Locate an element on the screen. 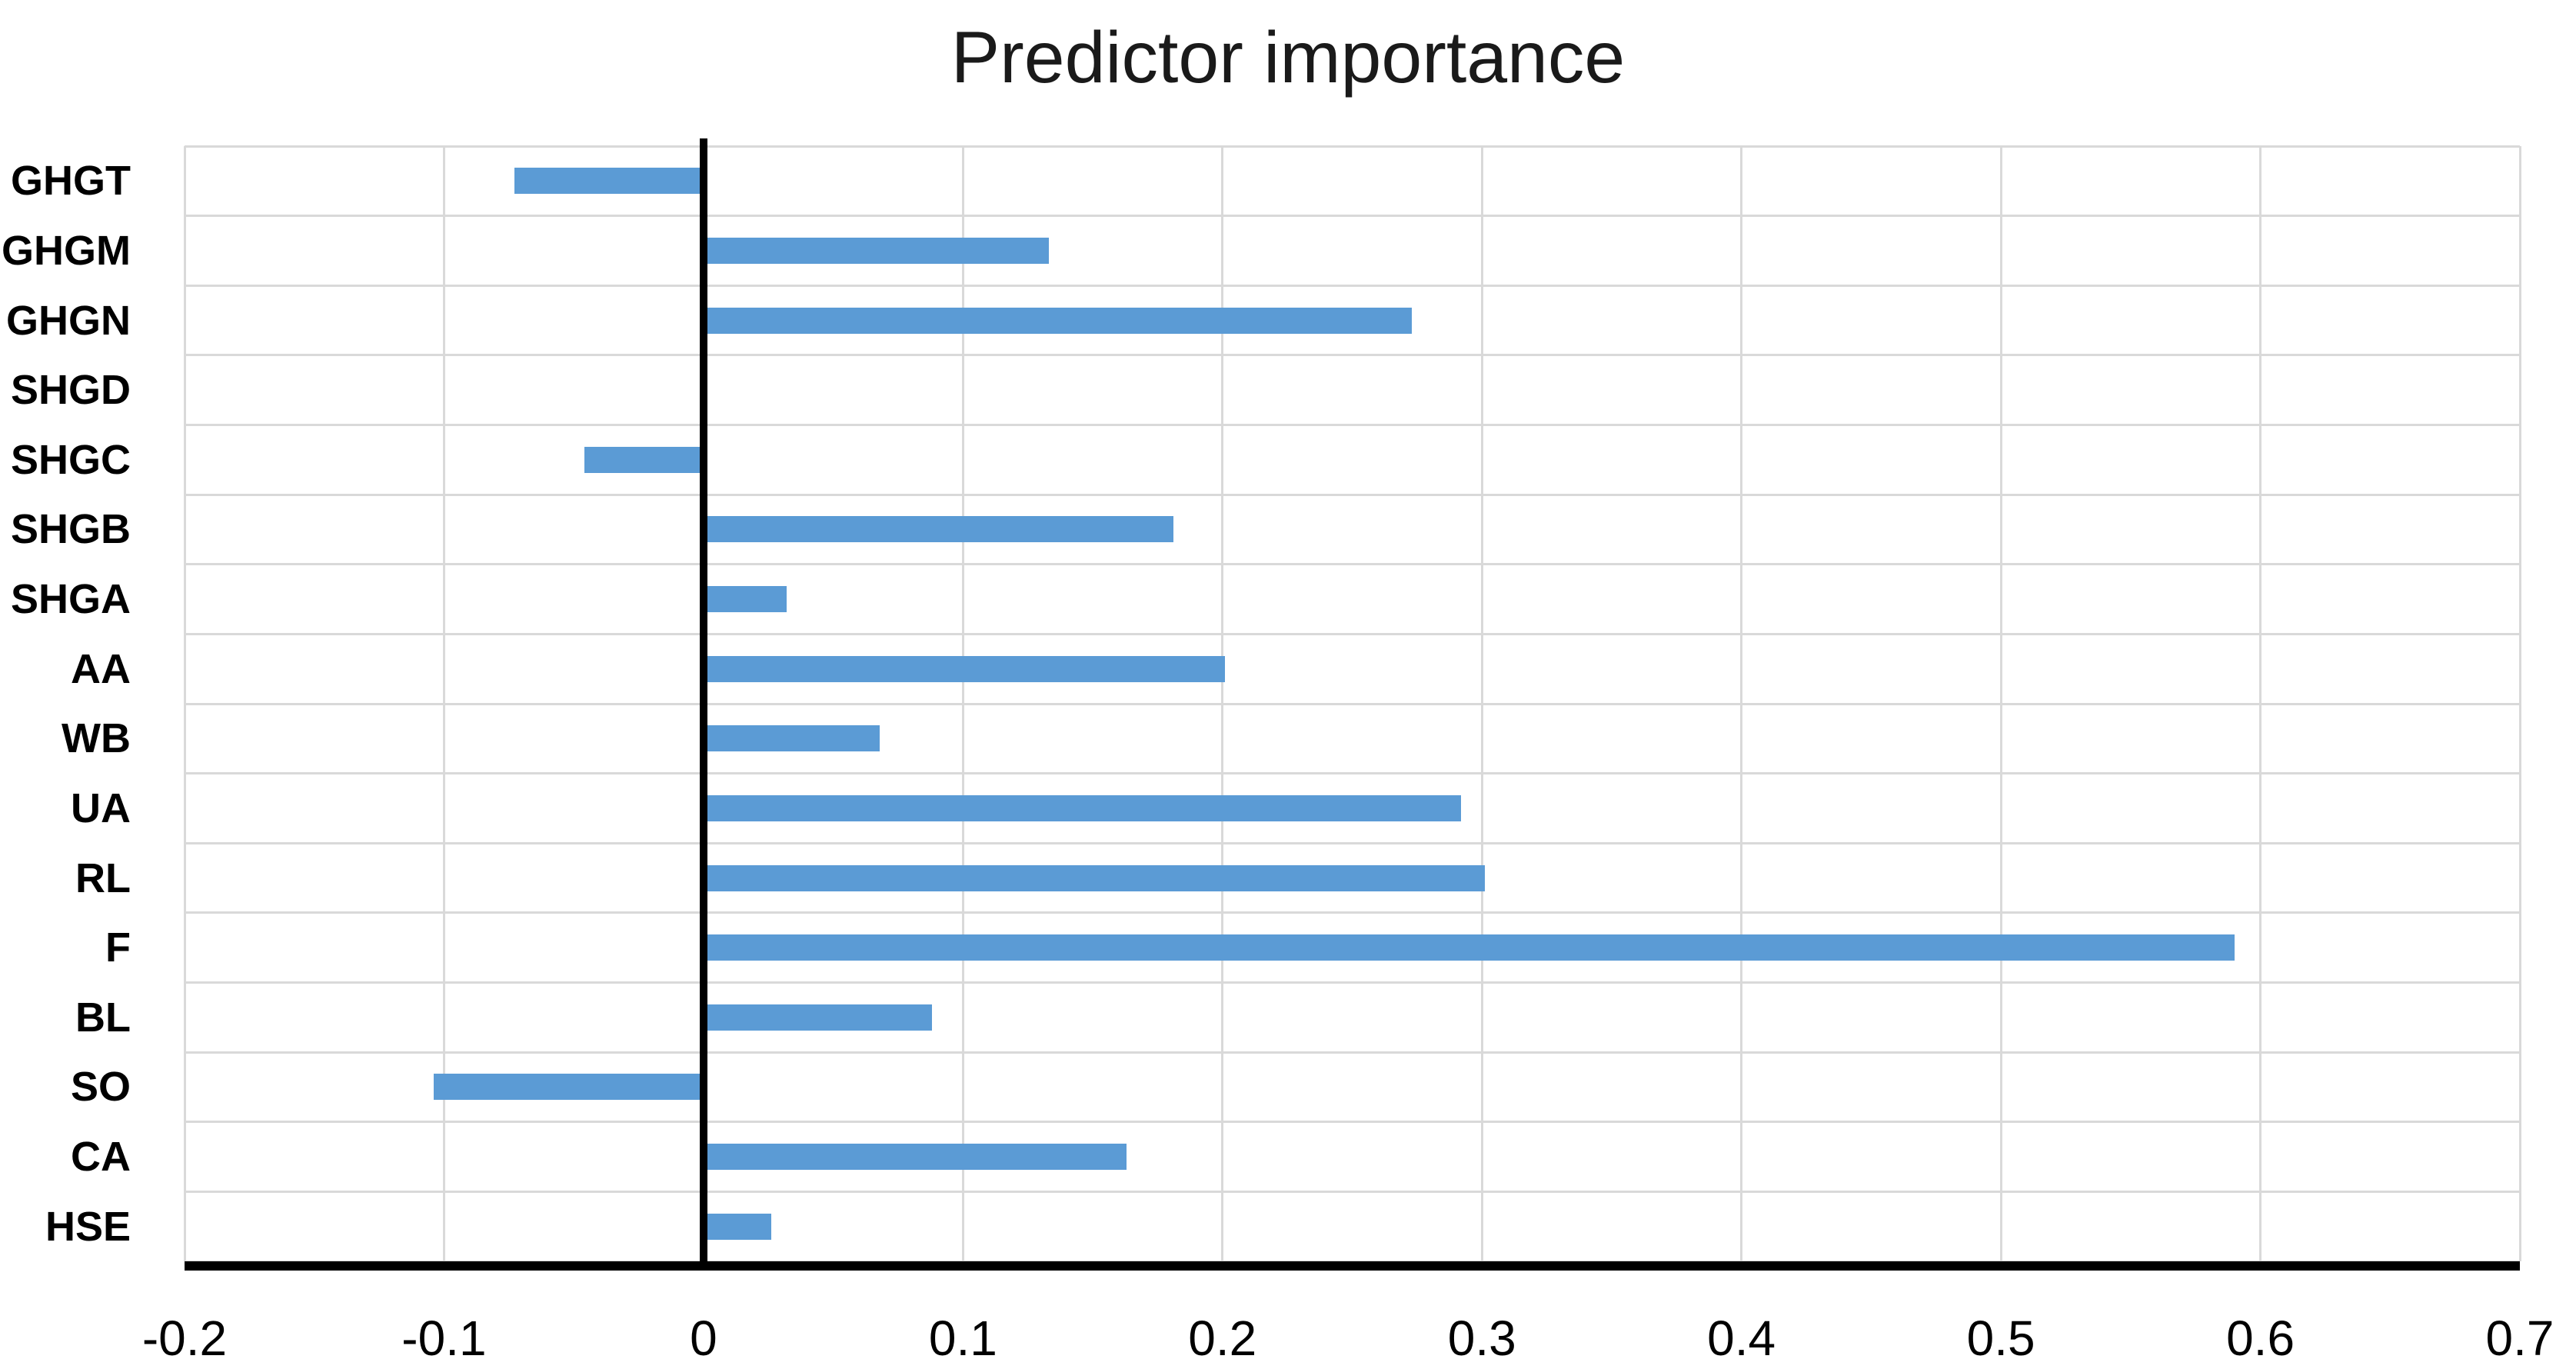 The height and width of the screenshot is (1369, 2576). category-label: GHGN is located at coordinates (68, 320).